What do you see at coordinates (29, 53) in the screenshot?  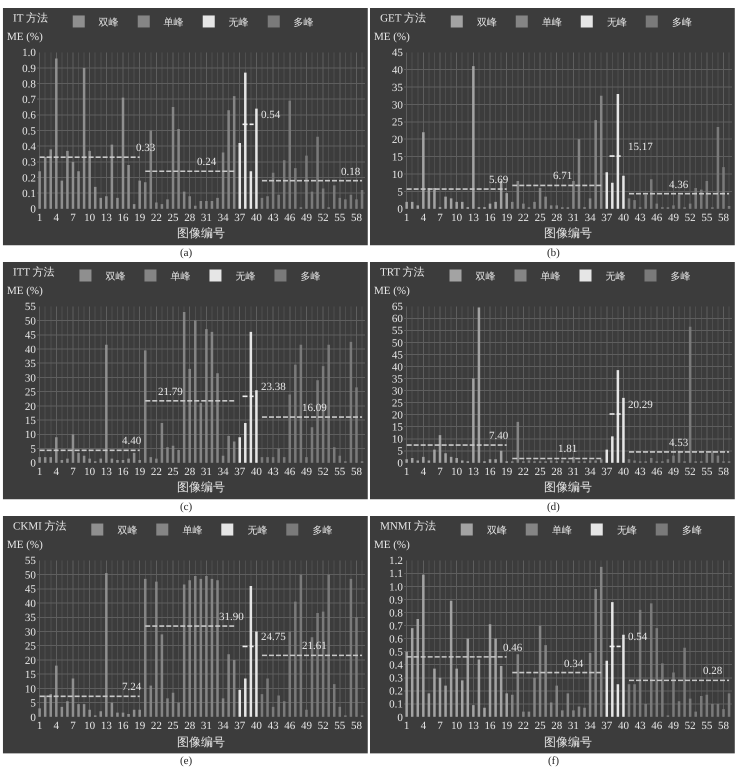 I see `y-tick-label: 1.0` at bounding box center [29, 53].